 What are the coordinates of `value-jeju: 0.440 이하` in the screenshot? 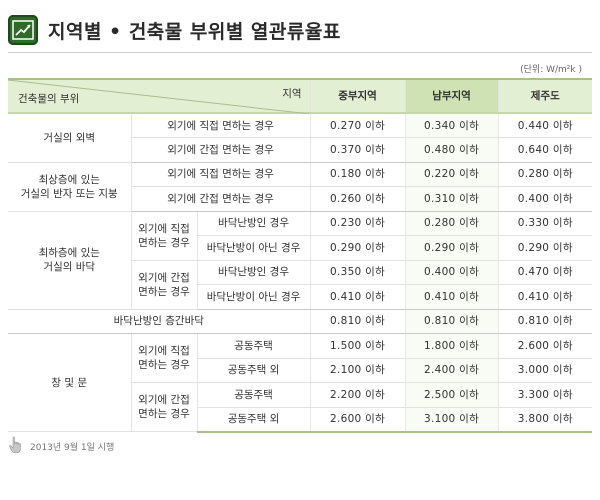 It's located at (545, 125).